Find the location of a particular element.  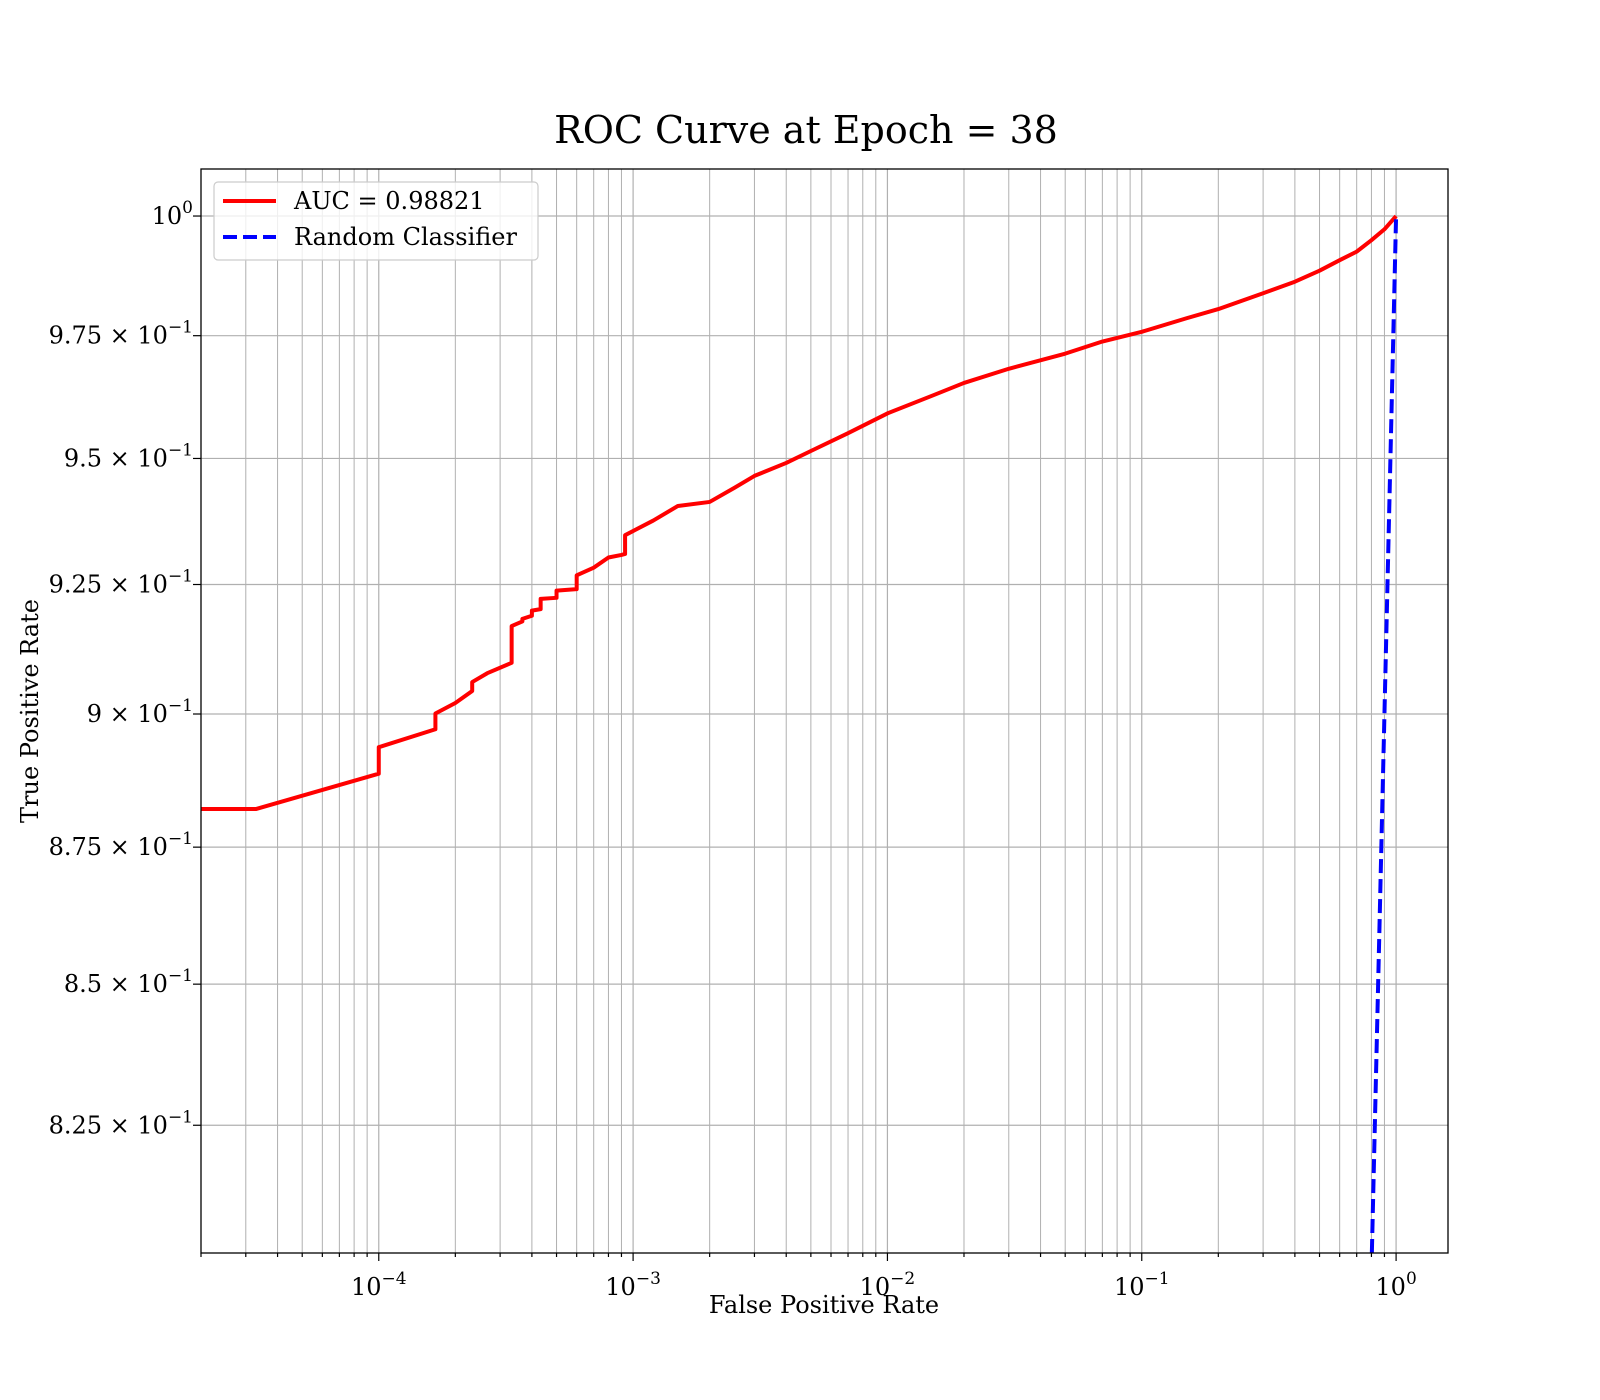

y-tick-label: 100 is located at coordinates (172, 214).